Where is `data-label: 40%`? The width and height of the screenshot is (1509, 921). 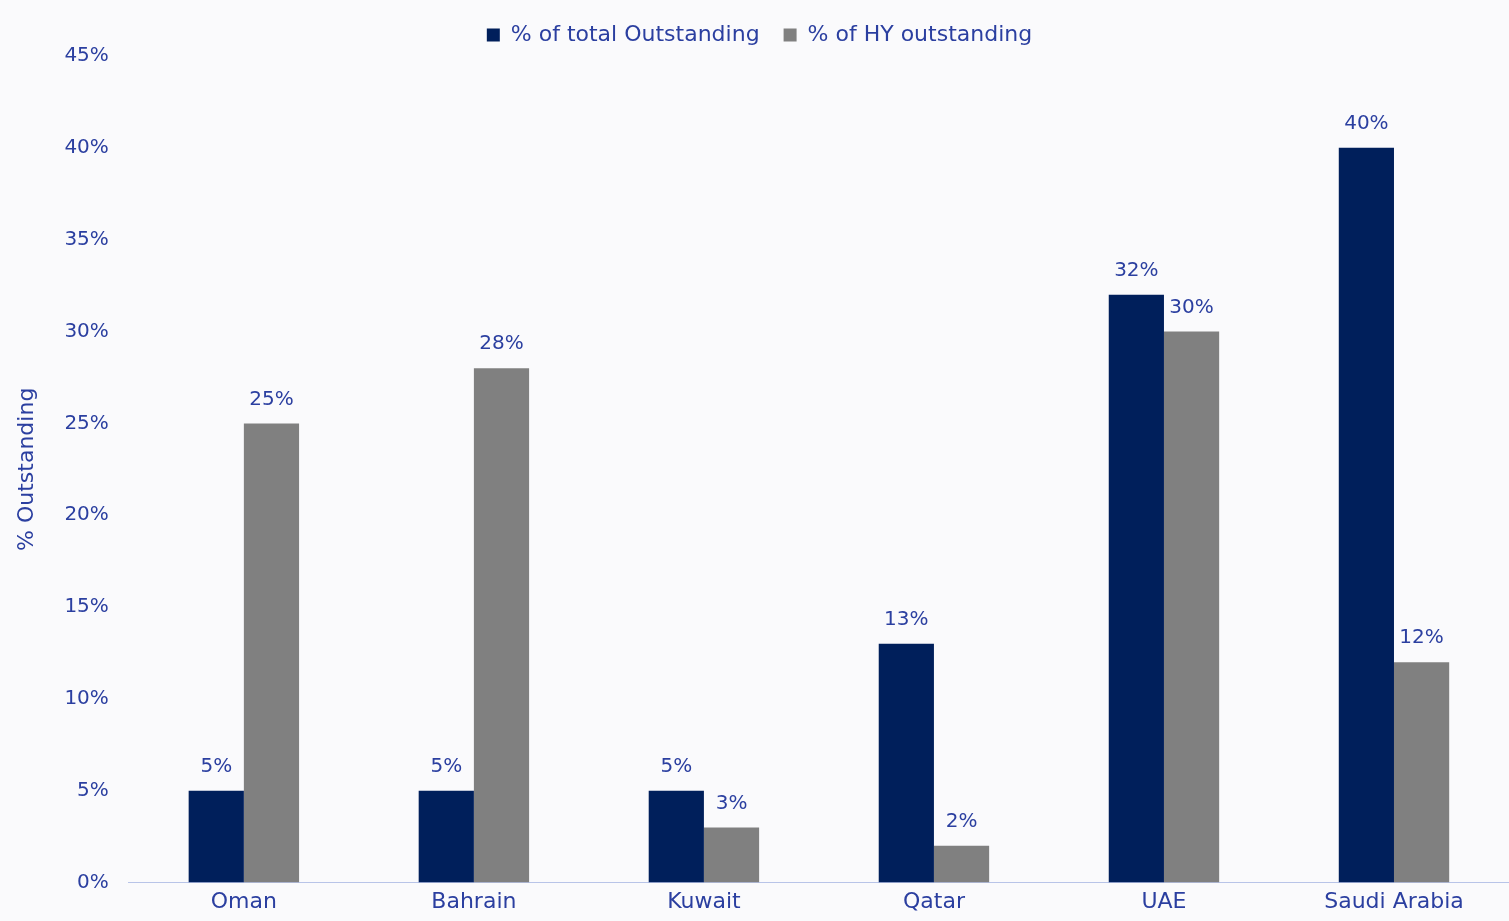 data-label: 40% is located at coordinates (1366, 122).